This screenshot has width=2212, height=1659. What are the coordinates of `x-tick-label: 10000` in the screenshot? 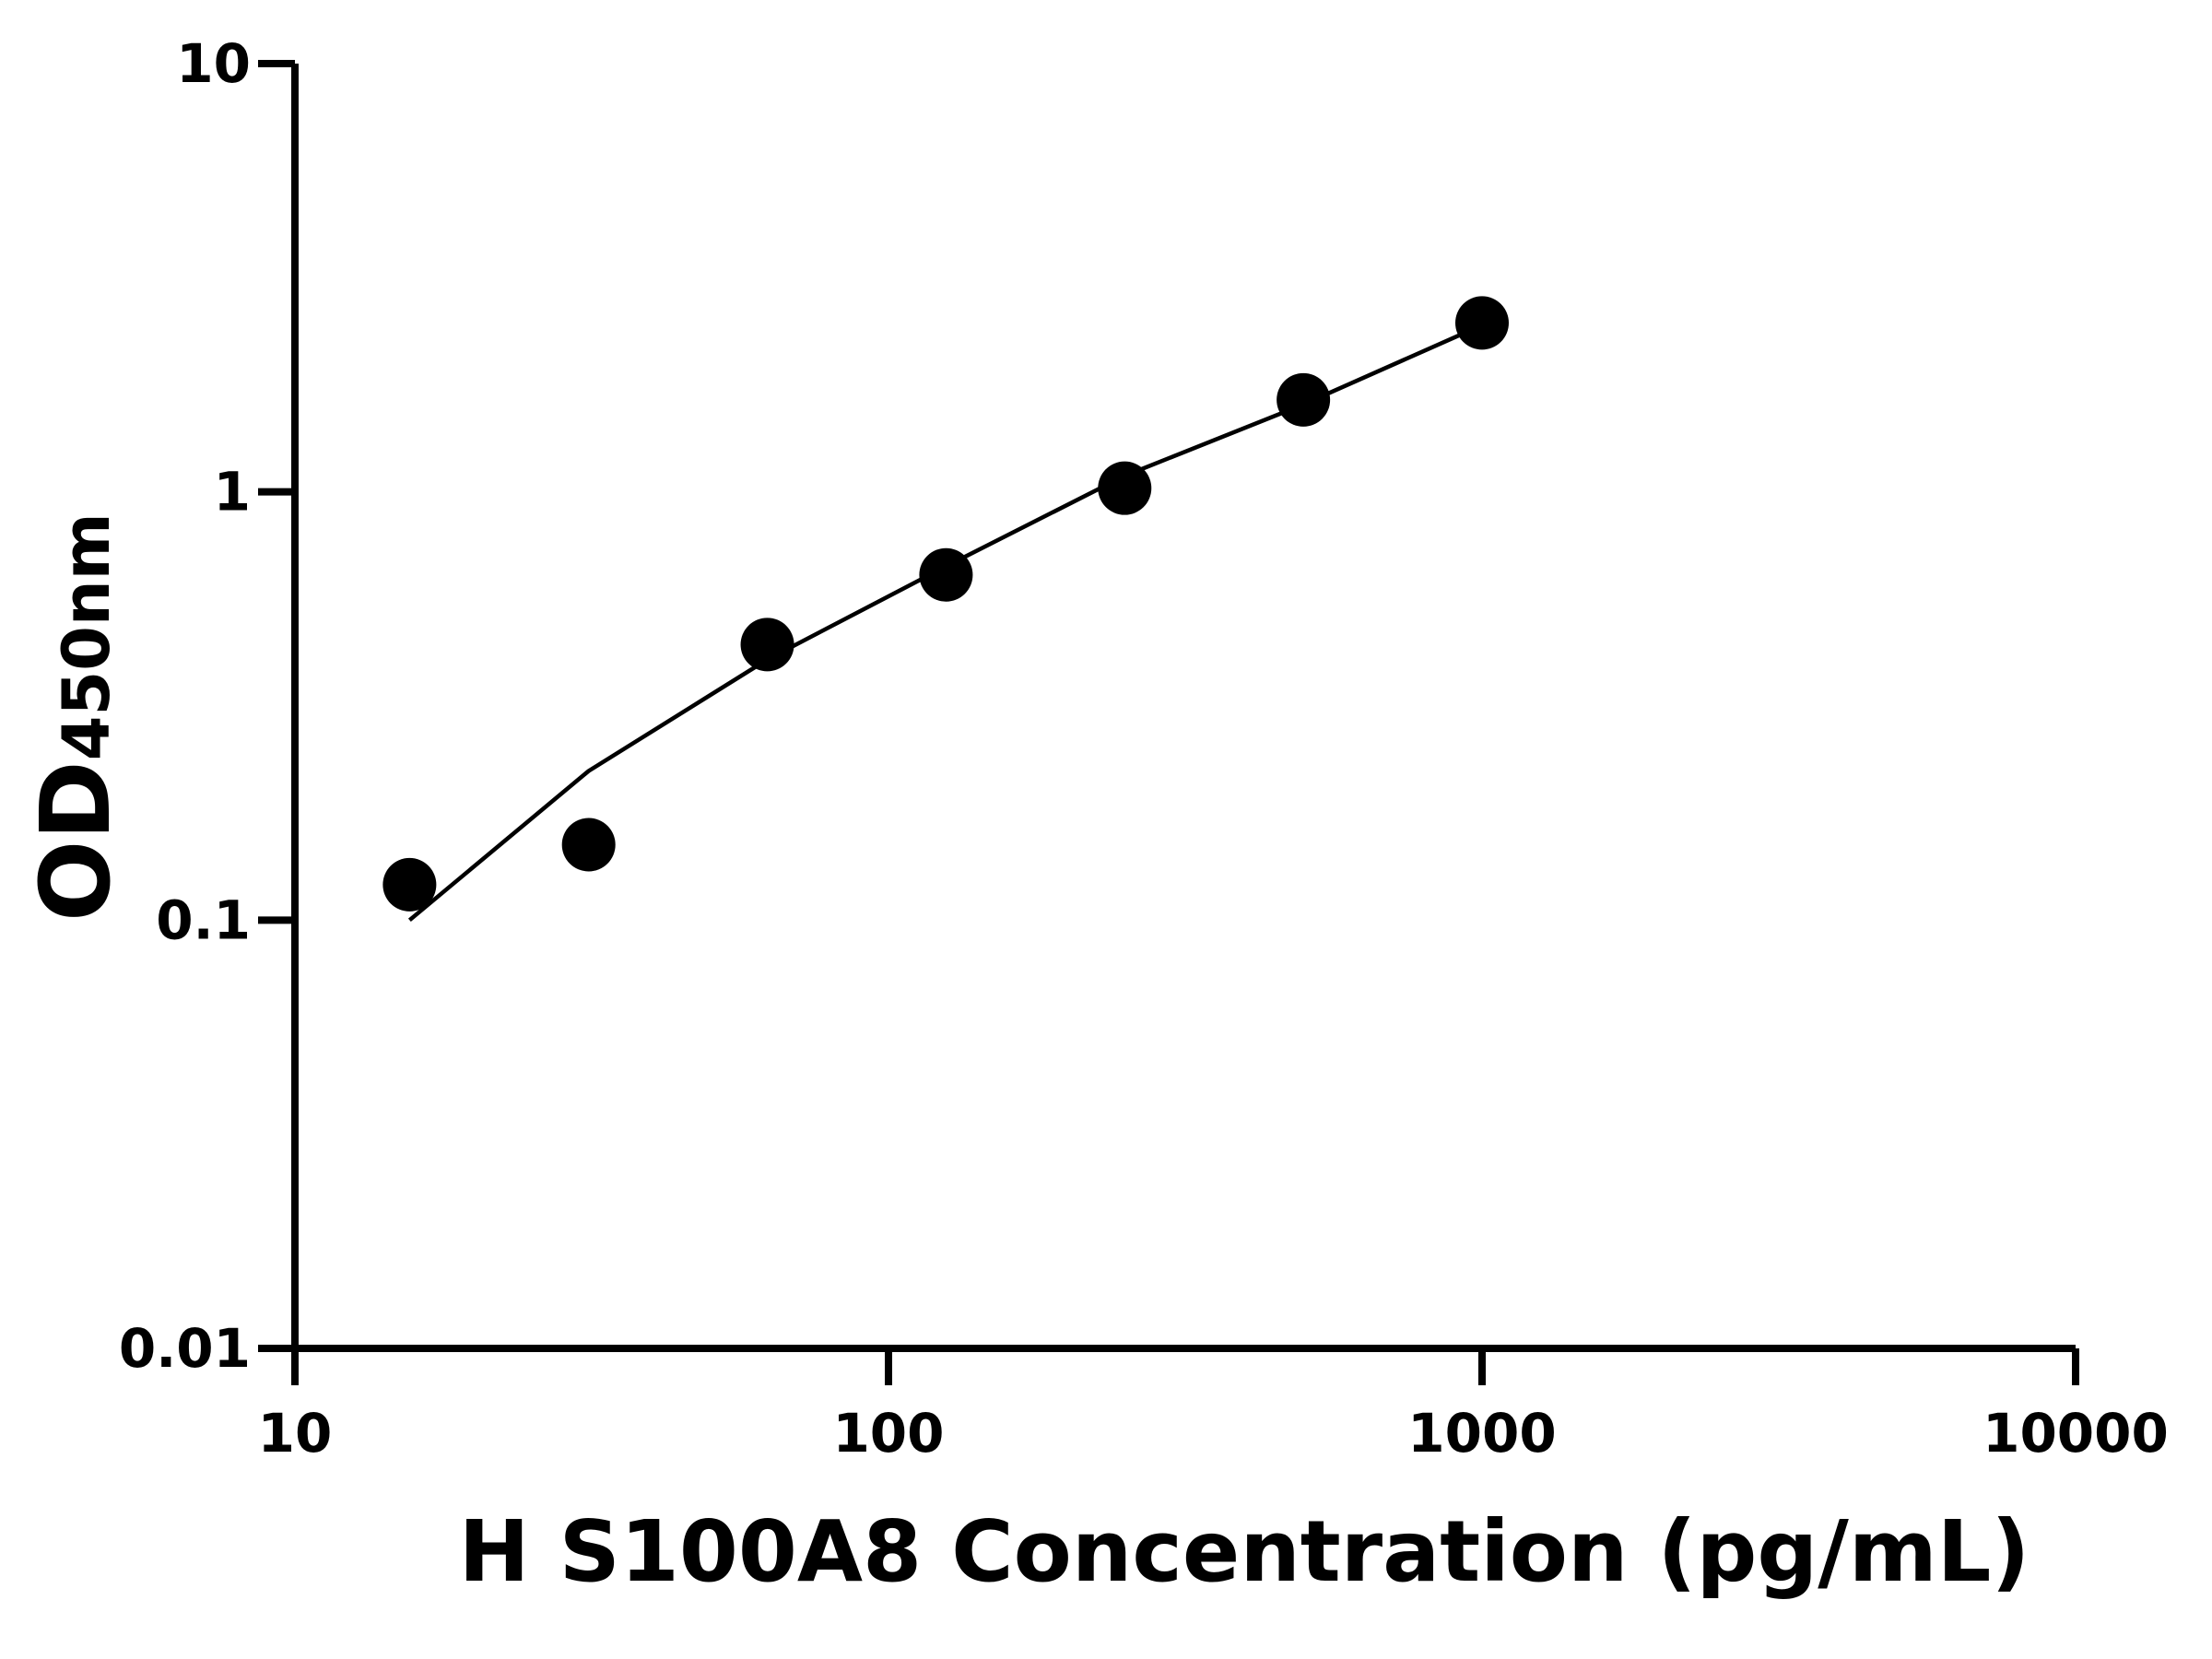 It's located at (2076, 1433).